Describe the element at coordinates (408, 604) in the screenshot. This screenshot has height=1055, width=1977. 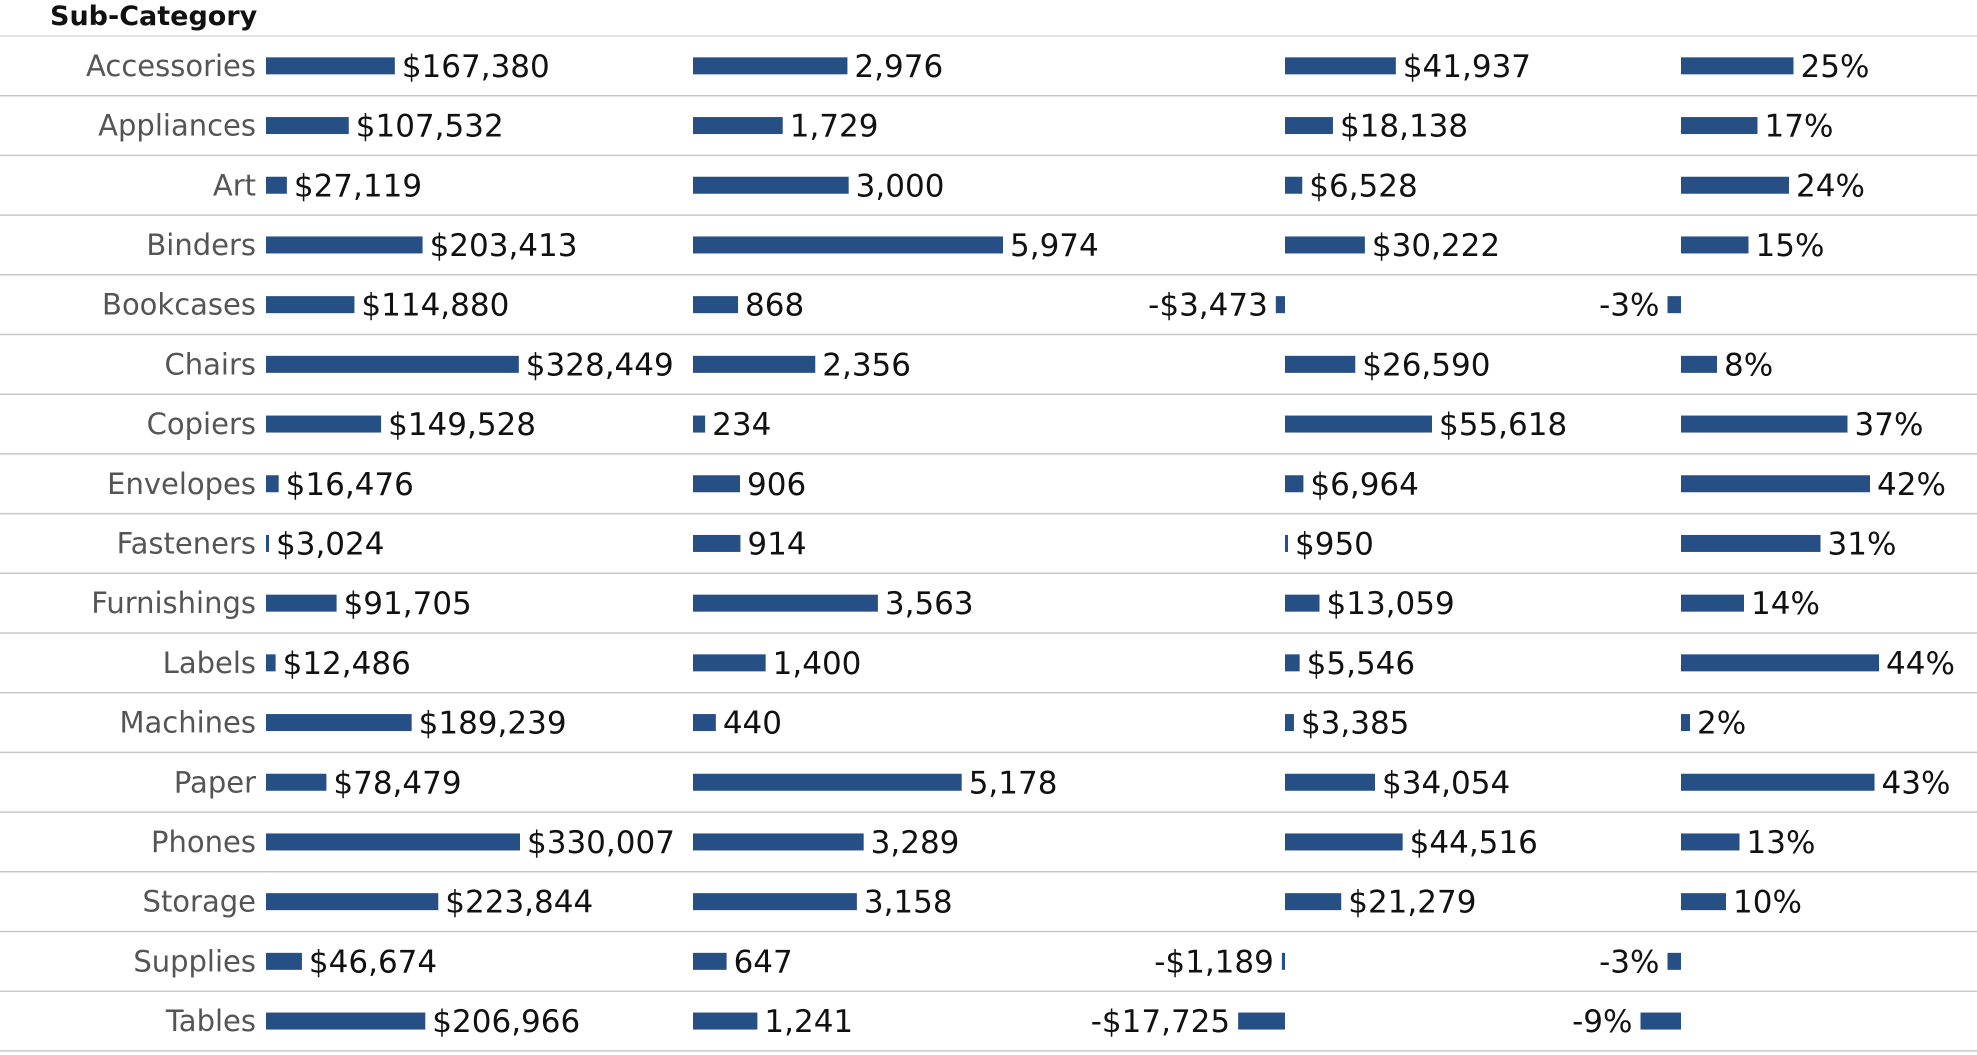
I see `data-label-sales: $91,705` at that location.